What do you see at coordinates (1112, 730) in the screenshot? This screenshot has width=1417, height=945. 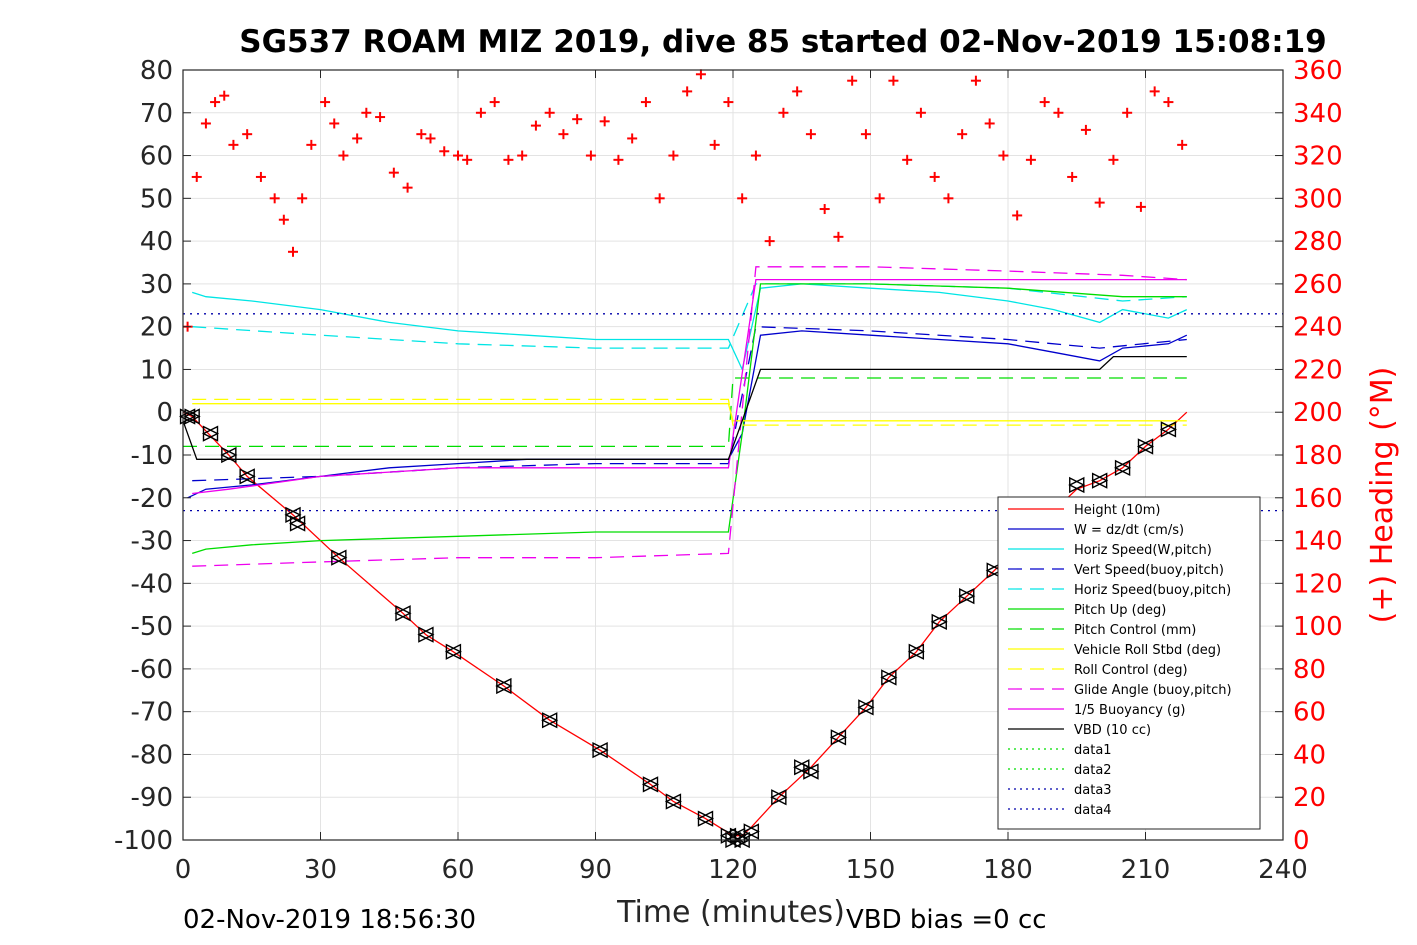 I see `legend-item-label: VBD (10 cc)` at bounding box center [1112, 730].